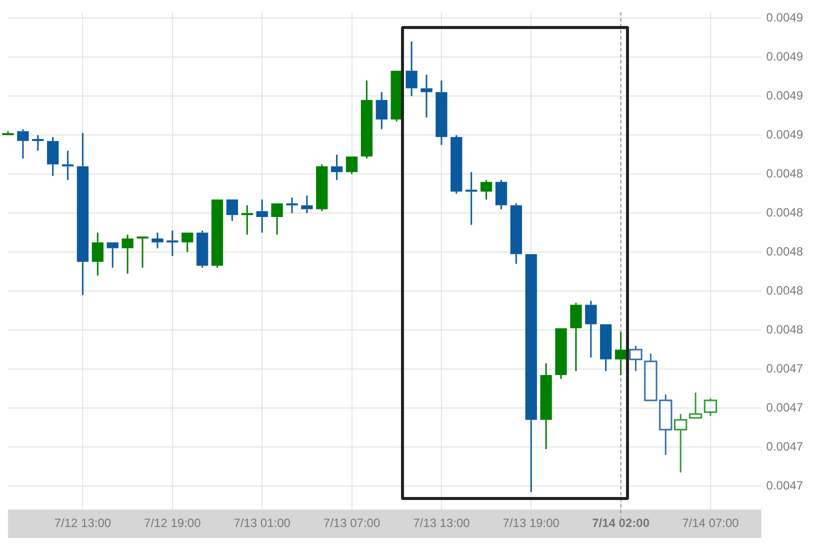 The height and width of the screenshot is (548, 822). What do you see at coordinates (351, 523) in the screenshot?
I see `x-tick-label: 7/13 07:00` at bounding box center [351, 523].